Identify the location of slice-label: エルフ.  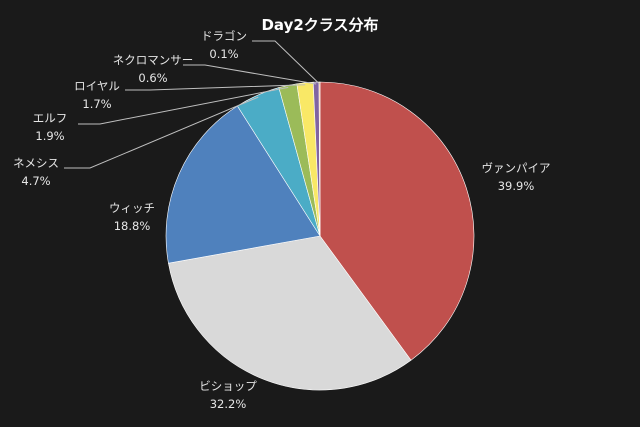
(50, 118).